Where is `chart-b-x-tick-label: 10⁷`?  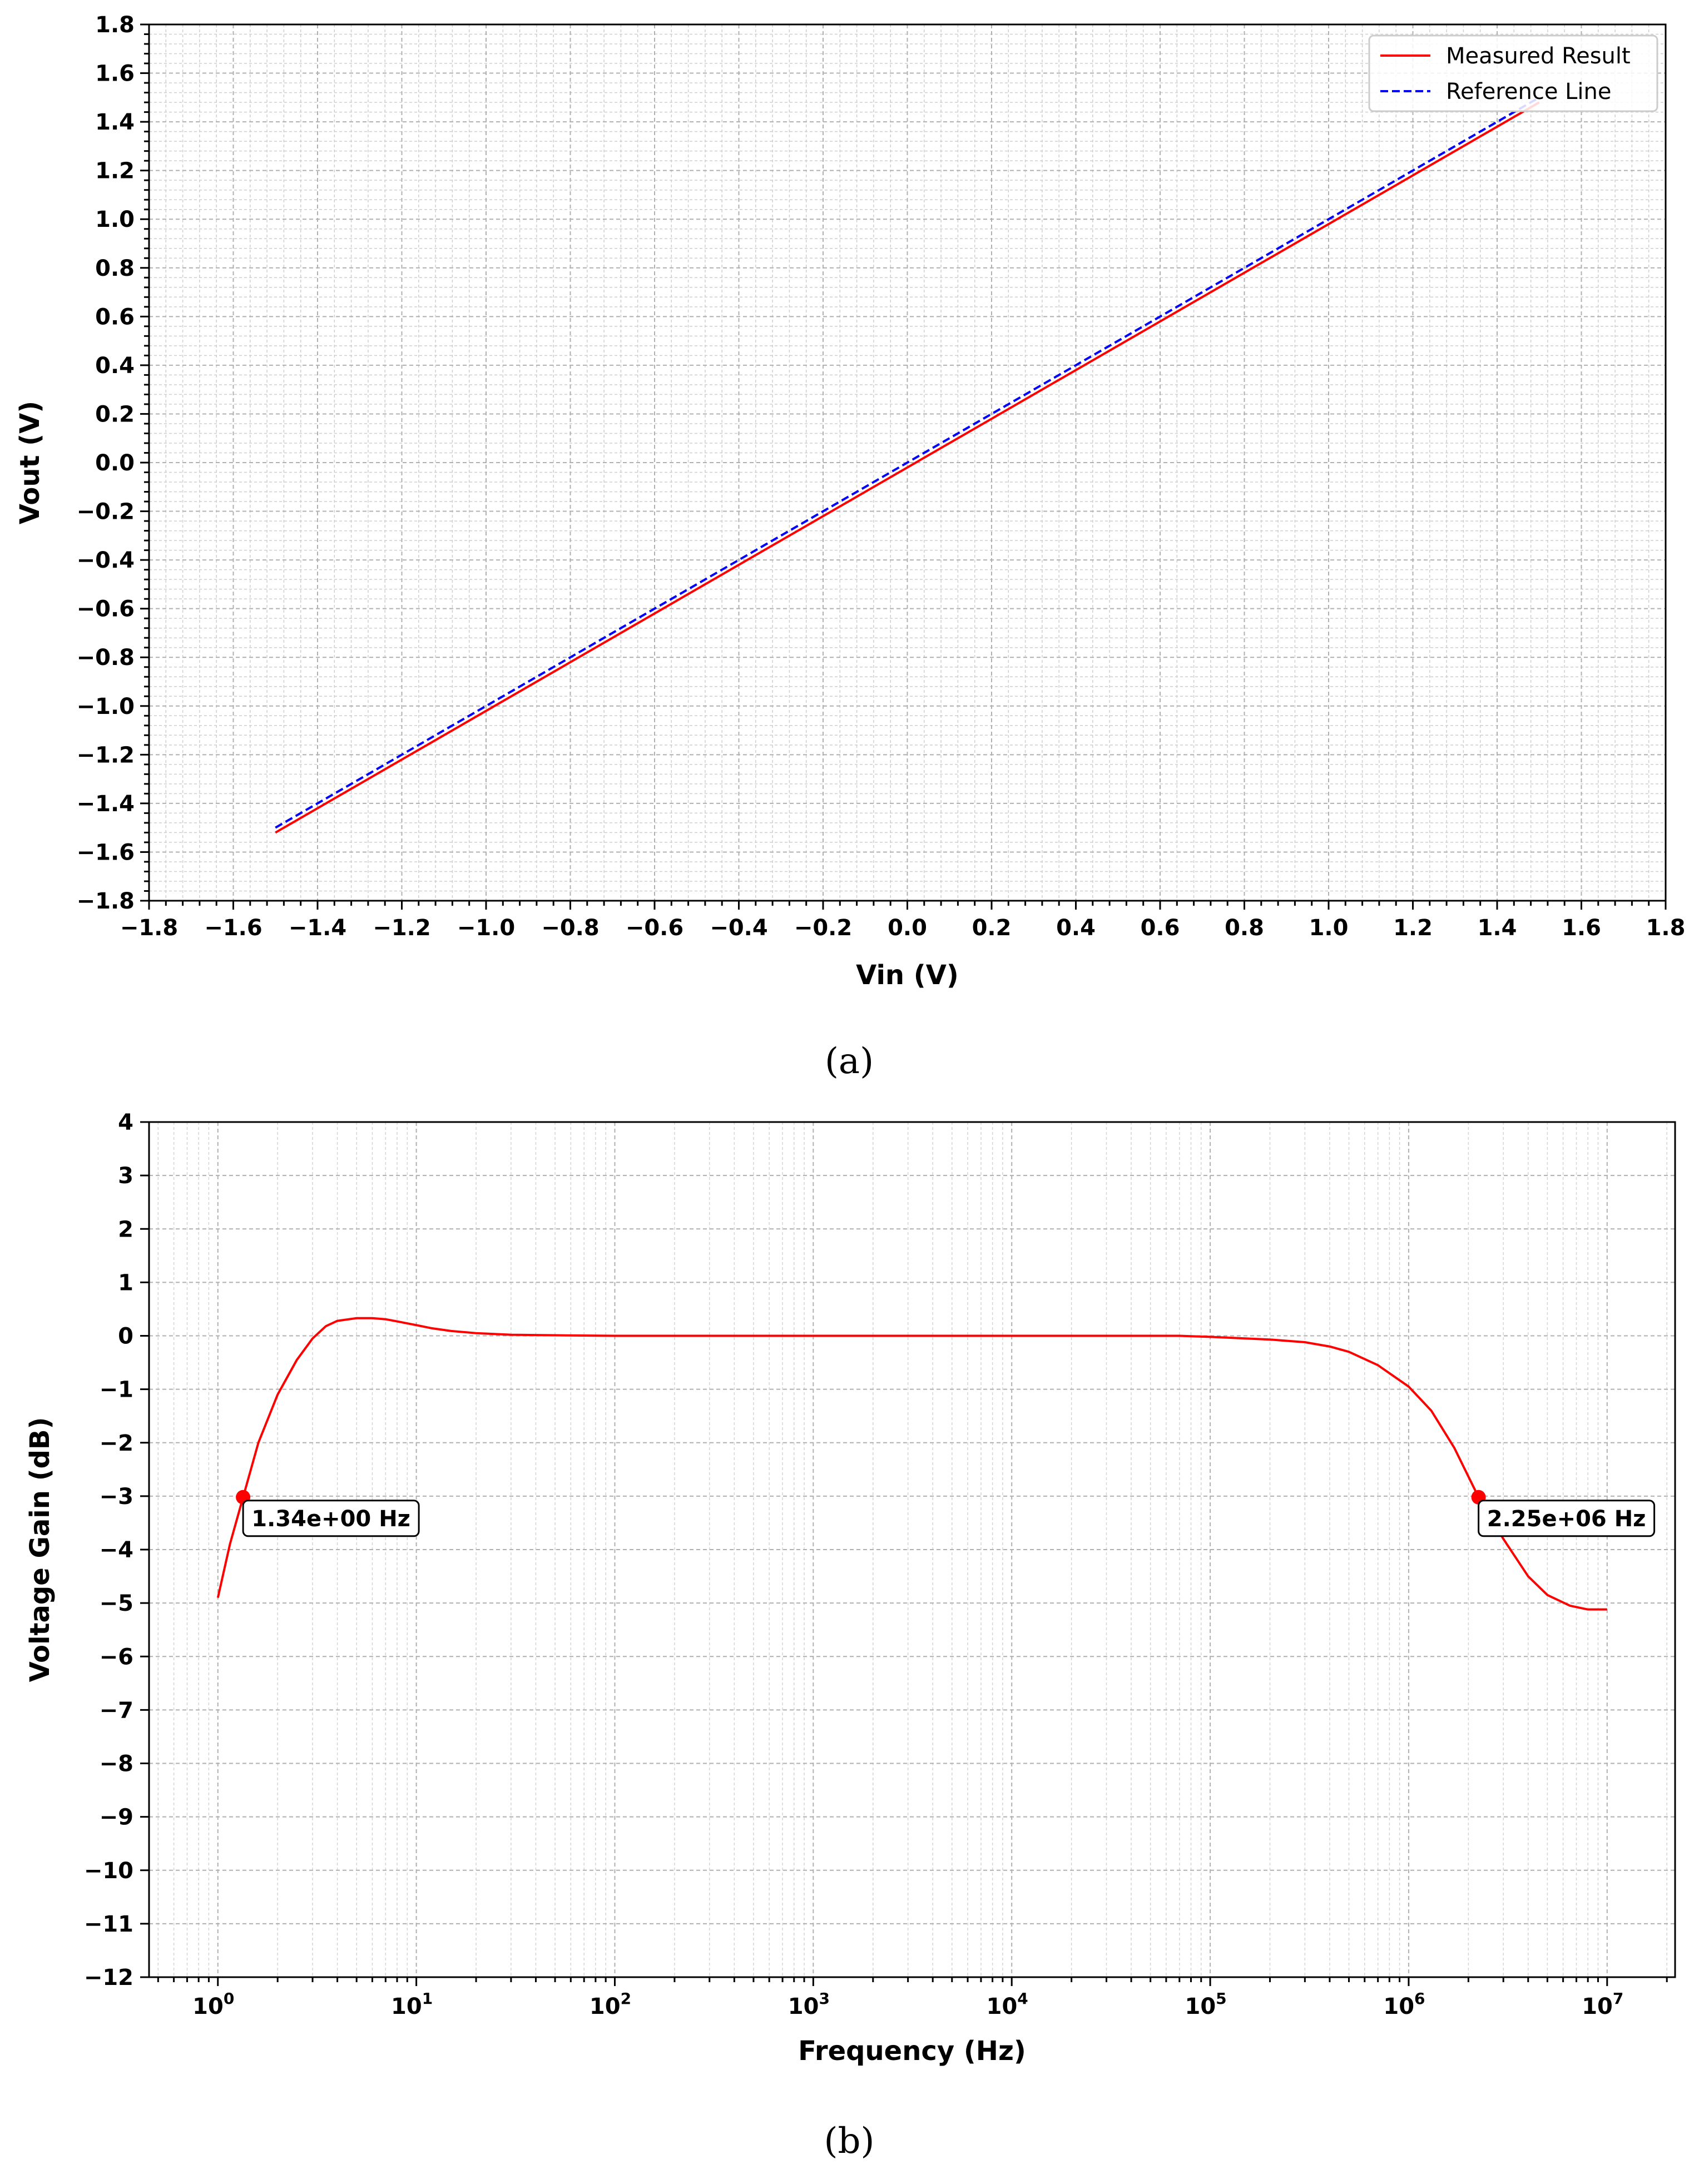
chart-b-x-tick-label: 10⁷ is located at coordinates (1602, 2004).